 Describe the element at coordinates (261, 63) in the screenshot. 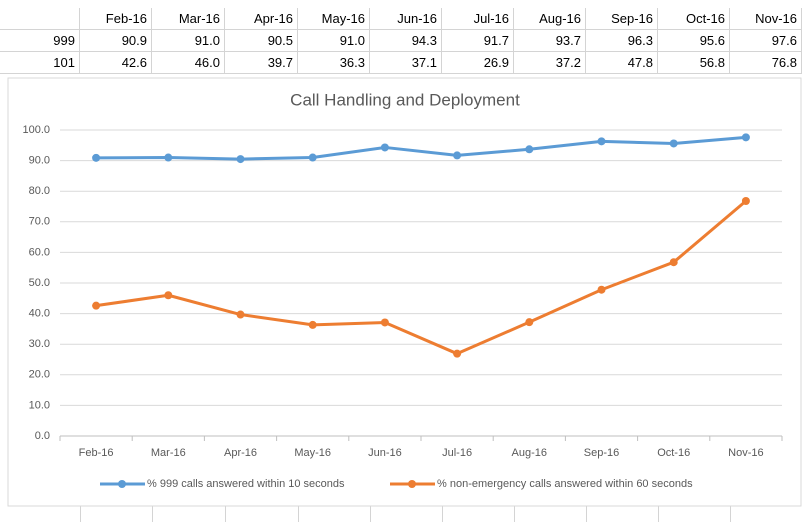

I see `table-cell: 39.7` at that location.